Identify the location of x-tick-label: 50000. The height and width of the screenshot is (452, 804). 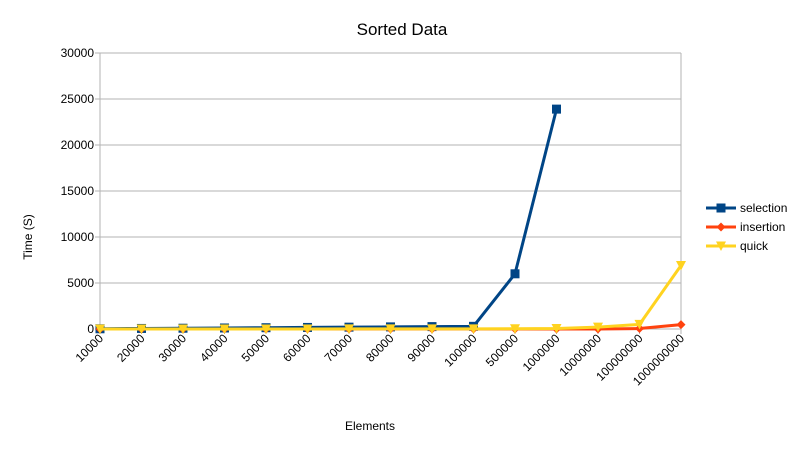
(256, 348).